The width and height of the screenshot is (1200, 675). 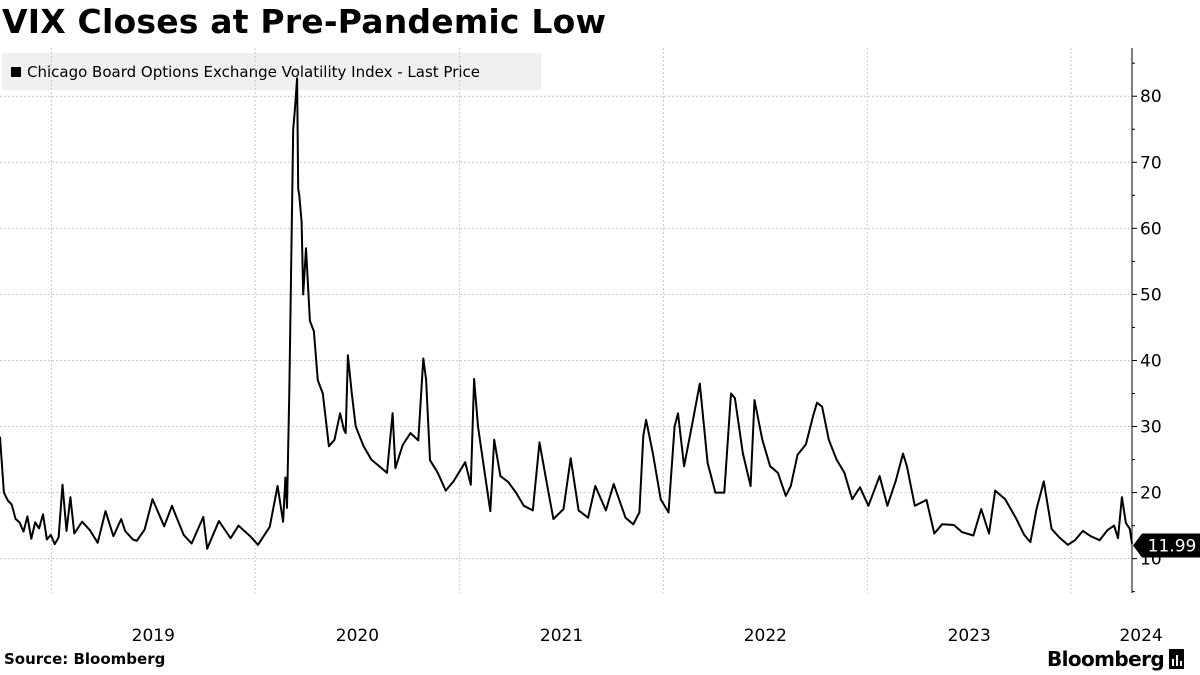 I want to click on last-value-callout: 11.99, so click(x=1166, y=545).